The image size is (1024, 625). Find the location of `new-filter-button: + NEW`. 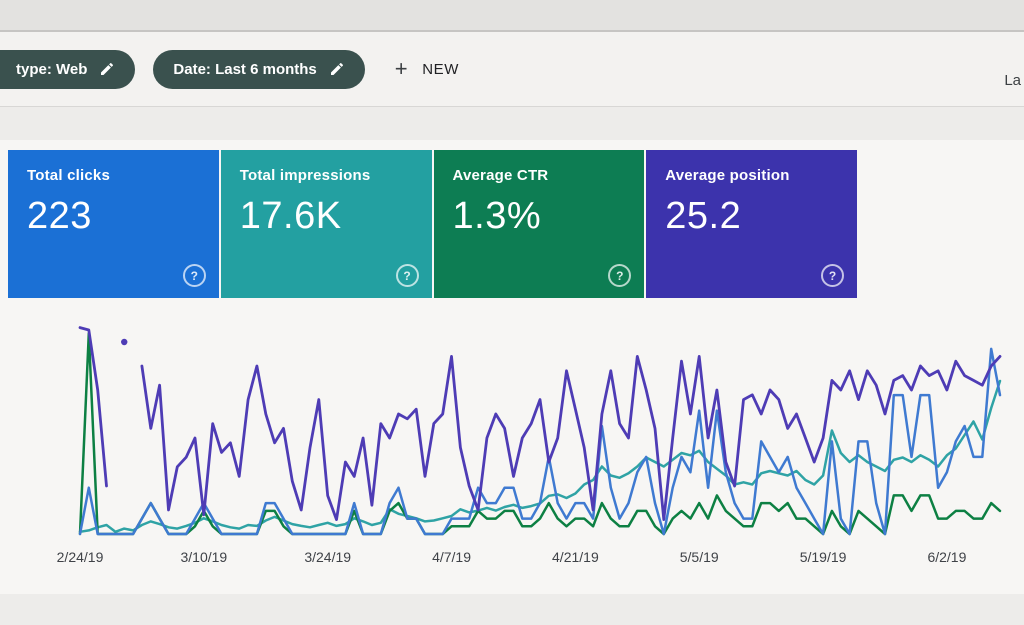

new-filter-button: + NEW is located at coordinates (427, 69).